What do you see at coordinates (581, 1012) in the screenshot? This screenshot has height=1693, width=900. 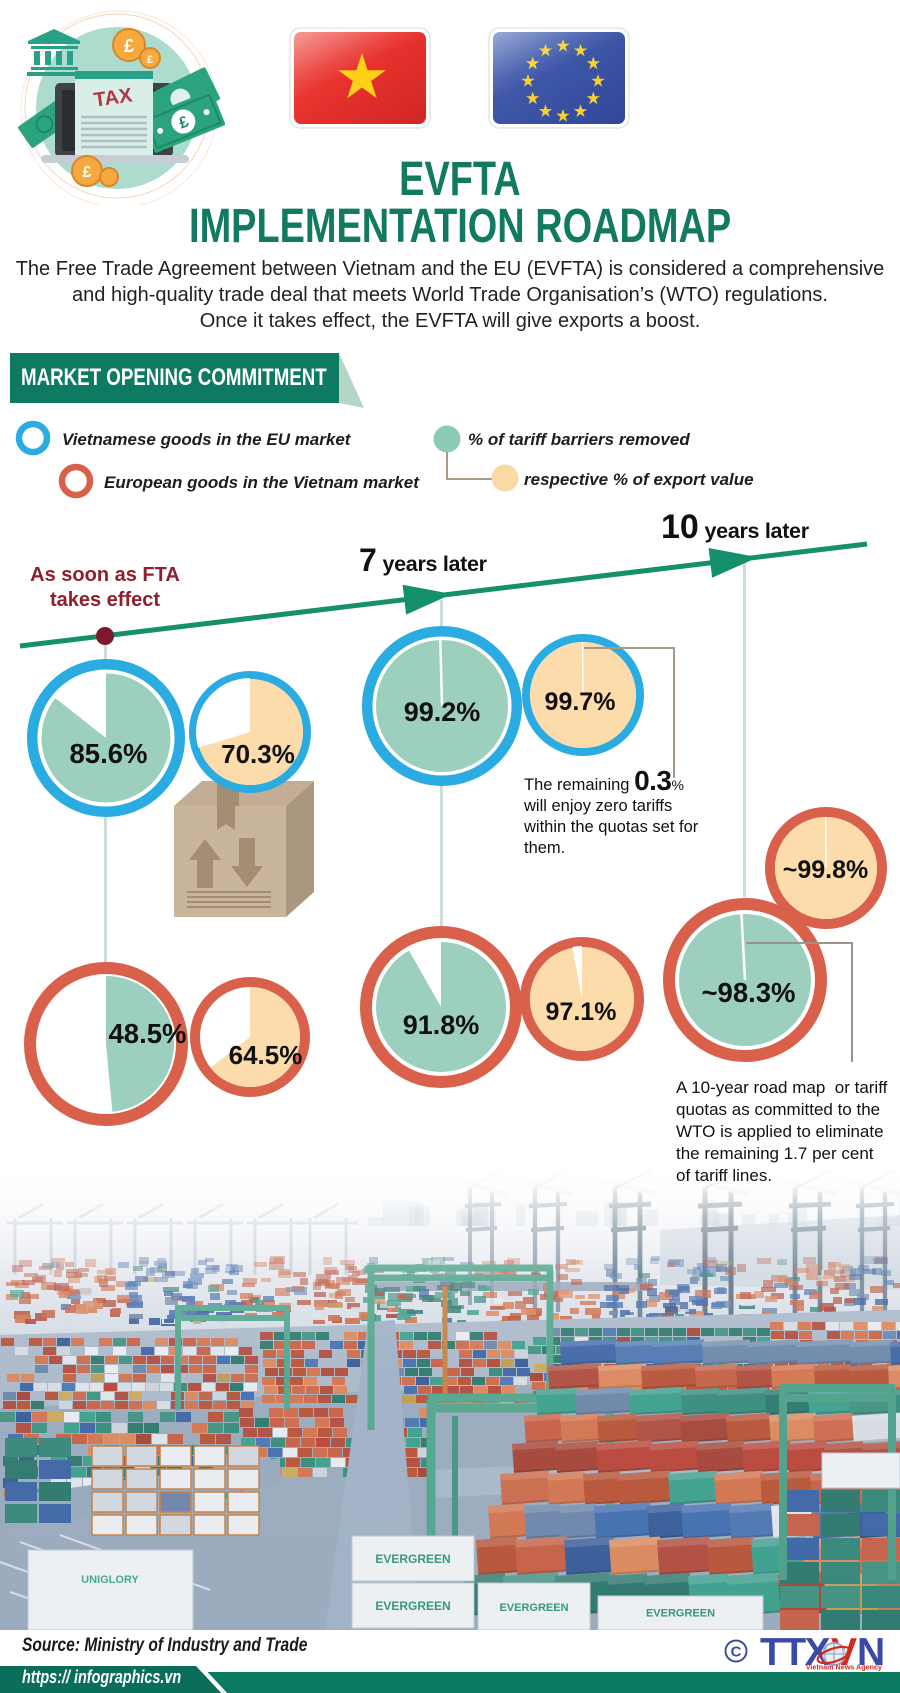 I see `svg-text: 97.1%` at bounding box center [581, 1012].